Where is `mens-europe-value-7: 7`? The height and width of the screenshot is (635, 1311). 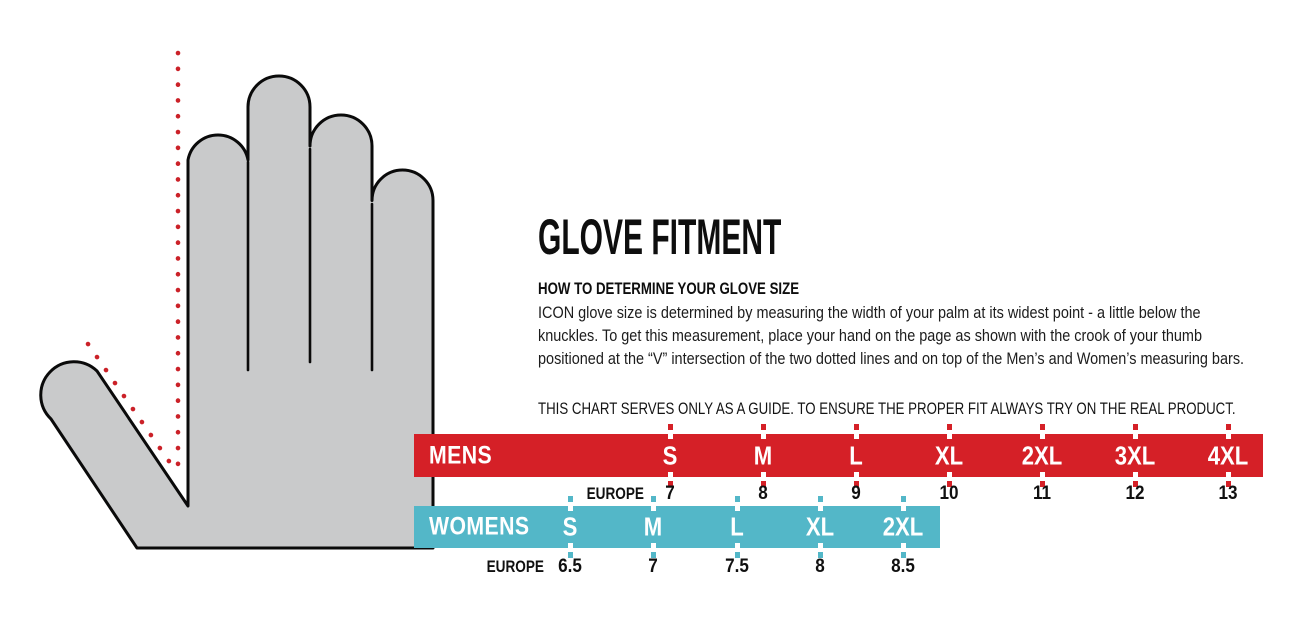 mens-europe-value-7: 7 is located at coordinates (670, 493).